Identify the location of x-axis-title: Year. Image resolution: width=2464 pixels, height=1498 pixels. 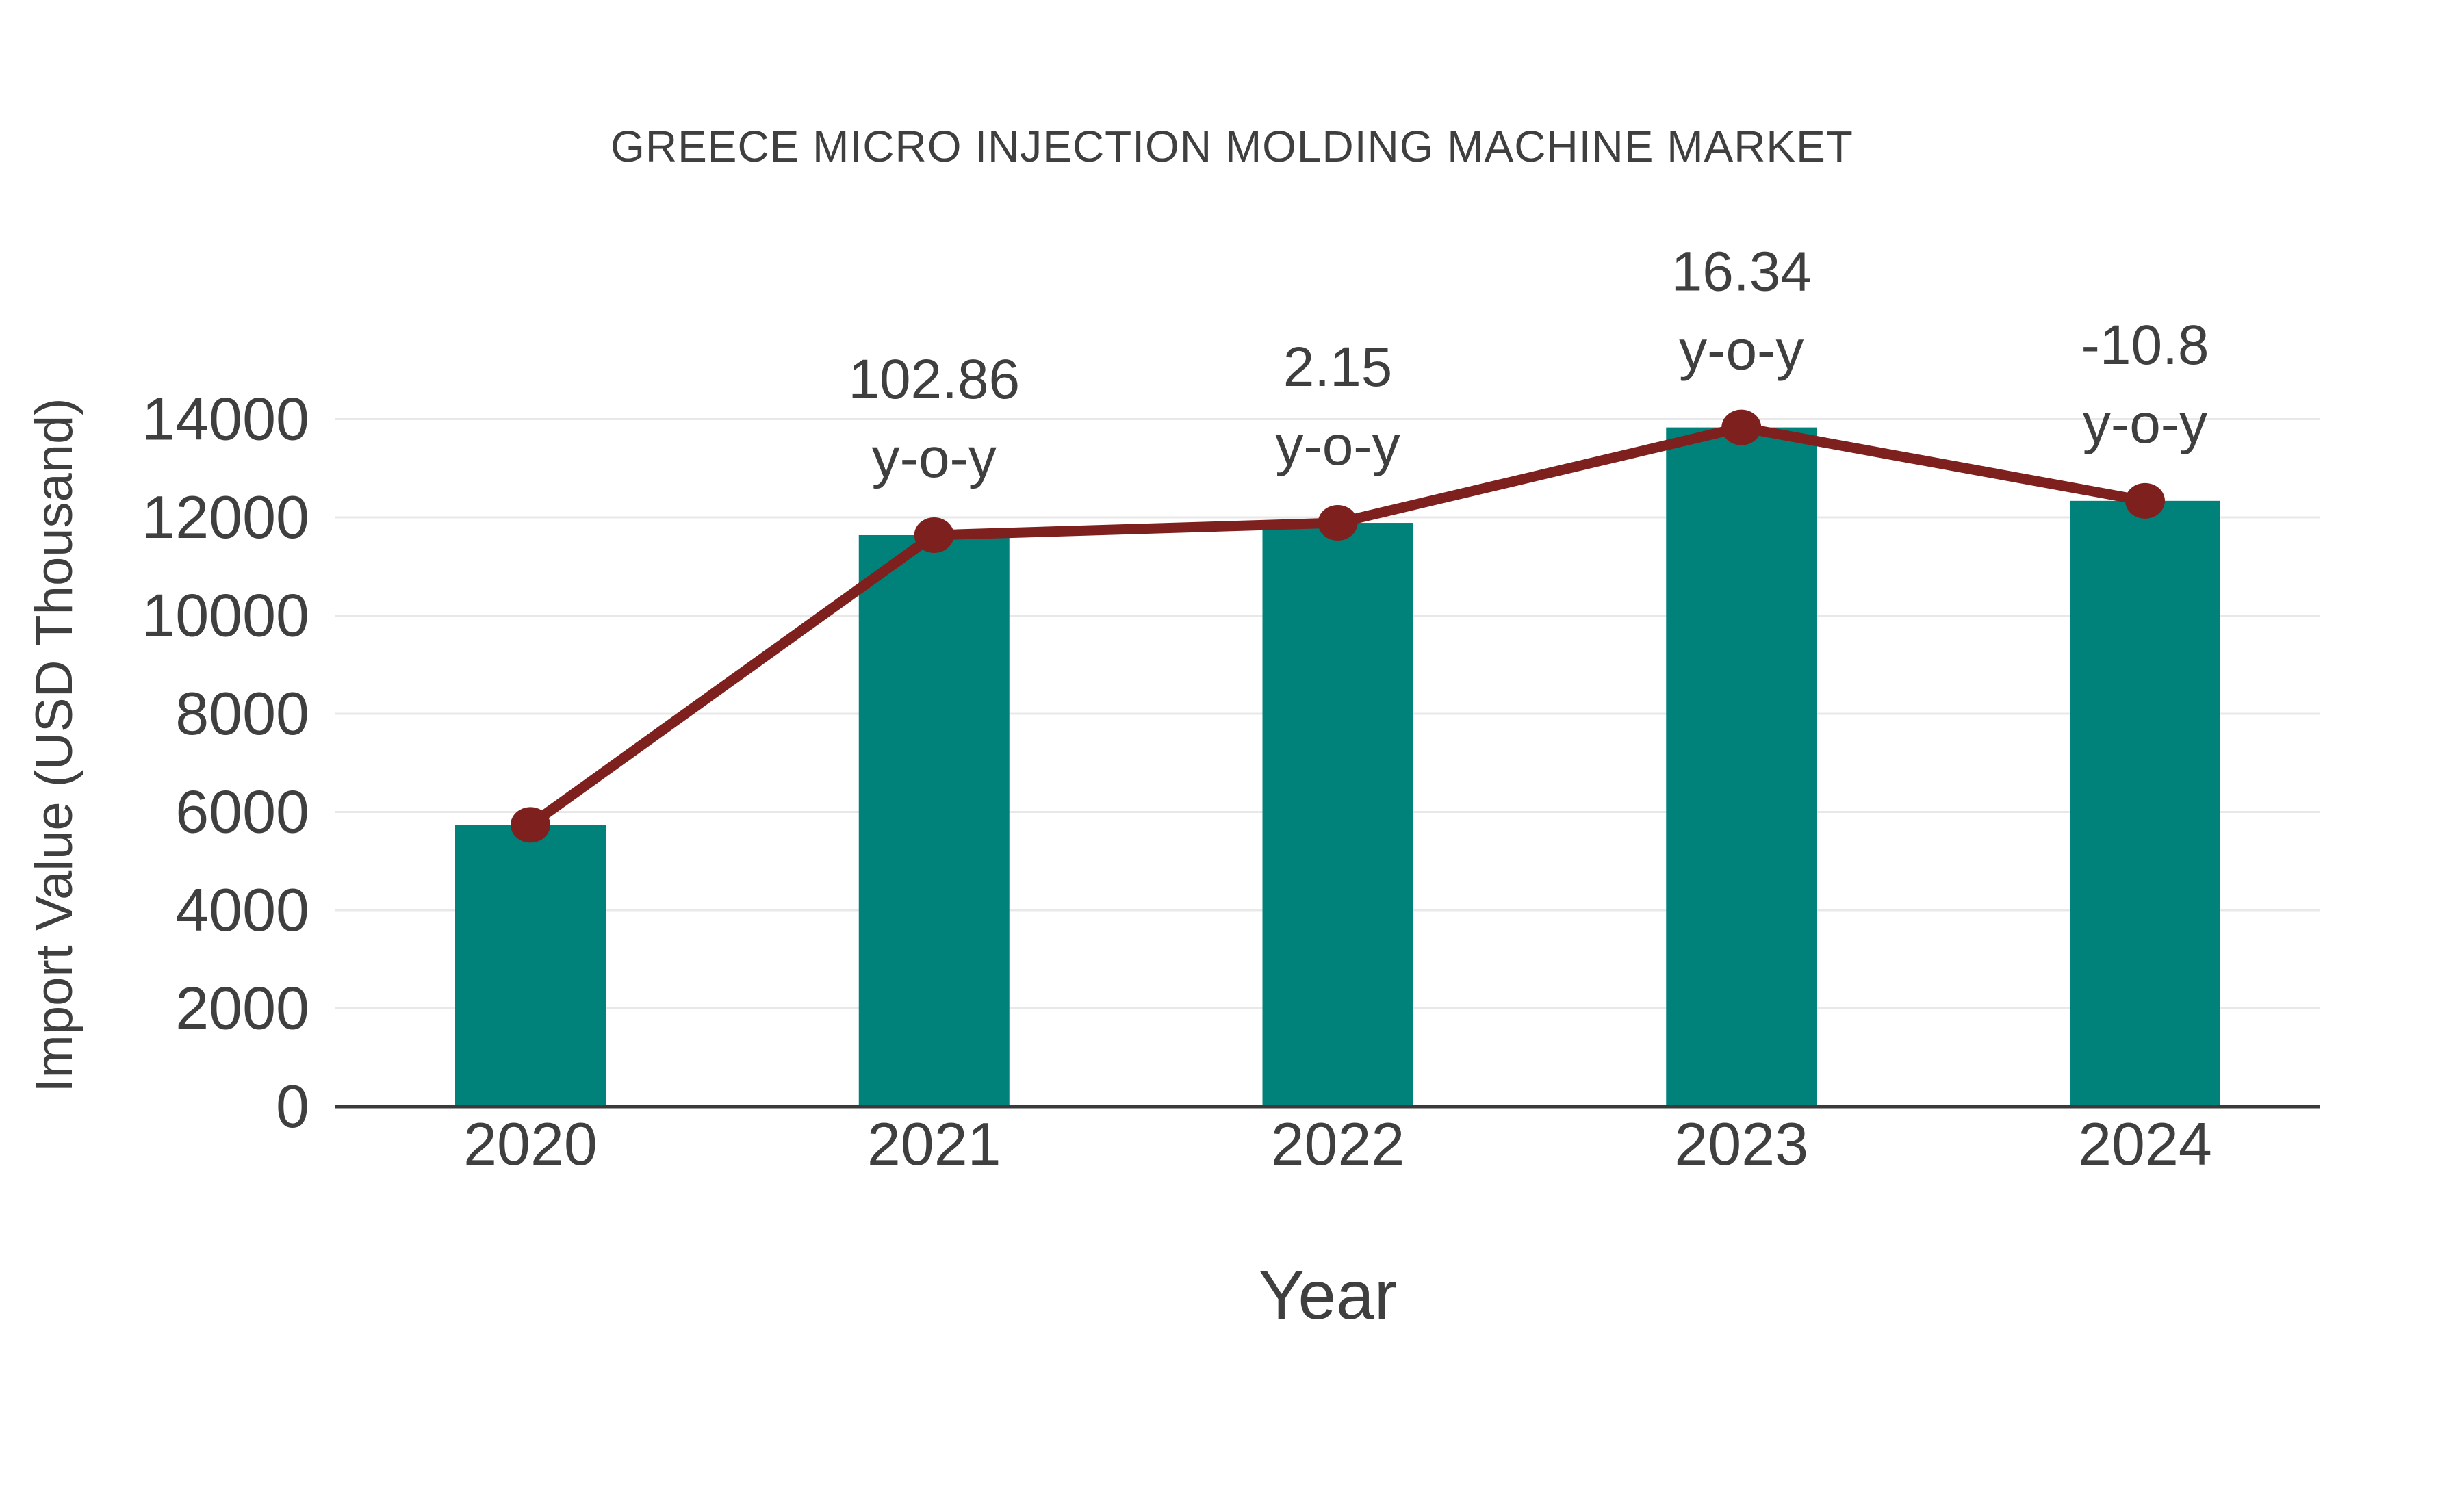
(1328, 1295).